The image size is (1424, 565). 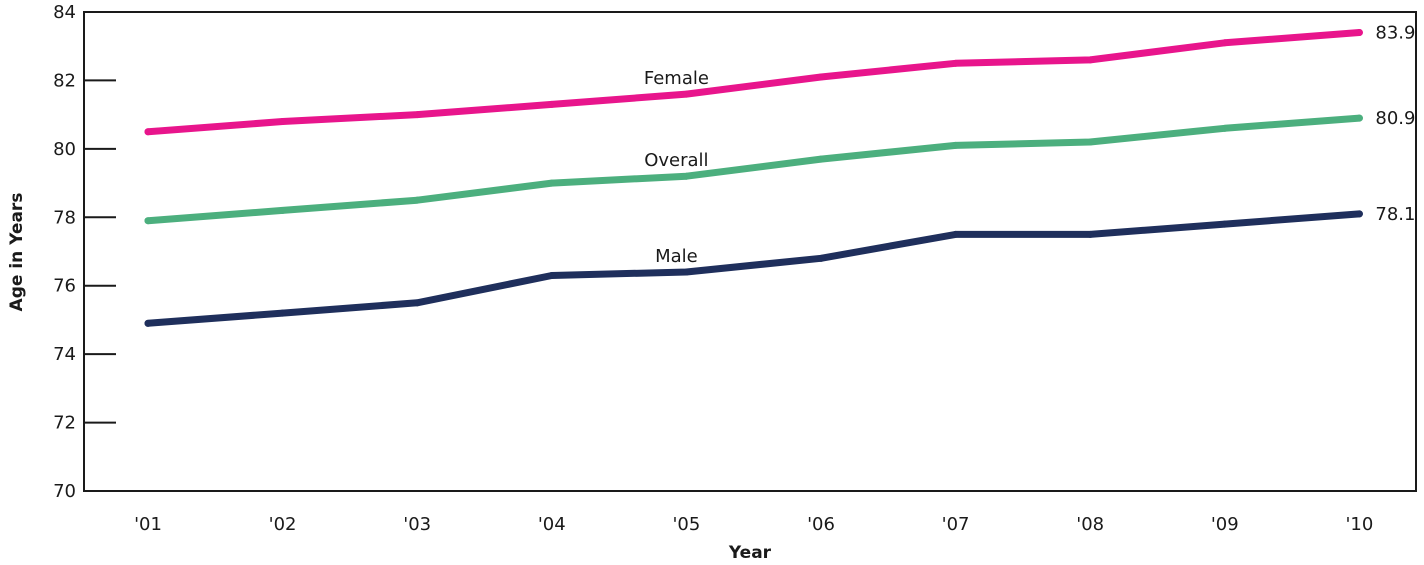 I want to click on series-end-label: 83.9, so click(x=1395, y=33).